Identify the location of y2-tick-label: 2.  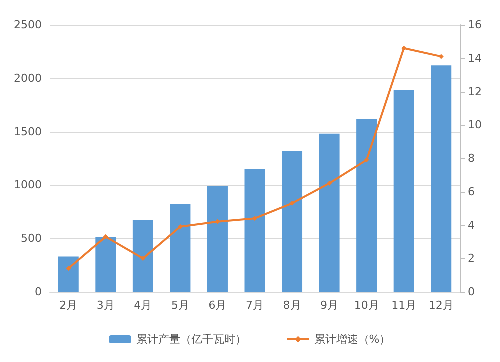
(471, 259).